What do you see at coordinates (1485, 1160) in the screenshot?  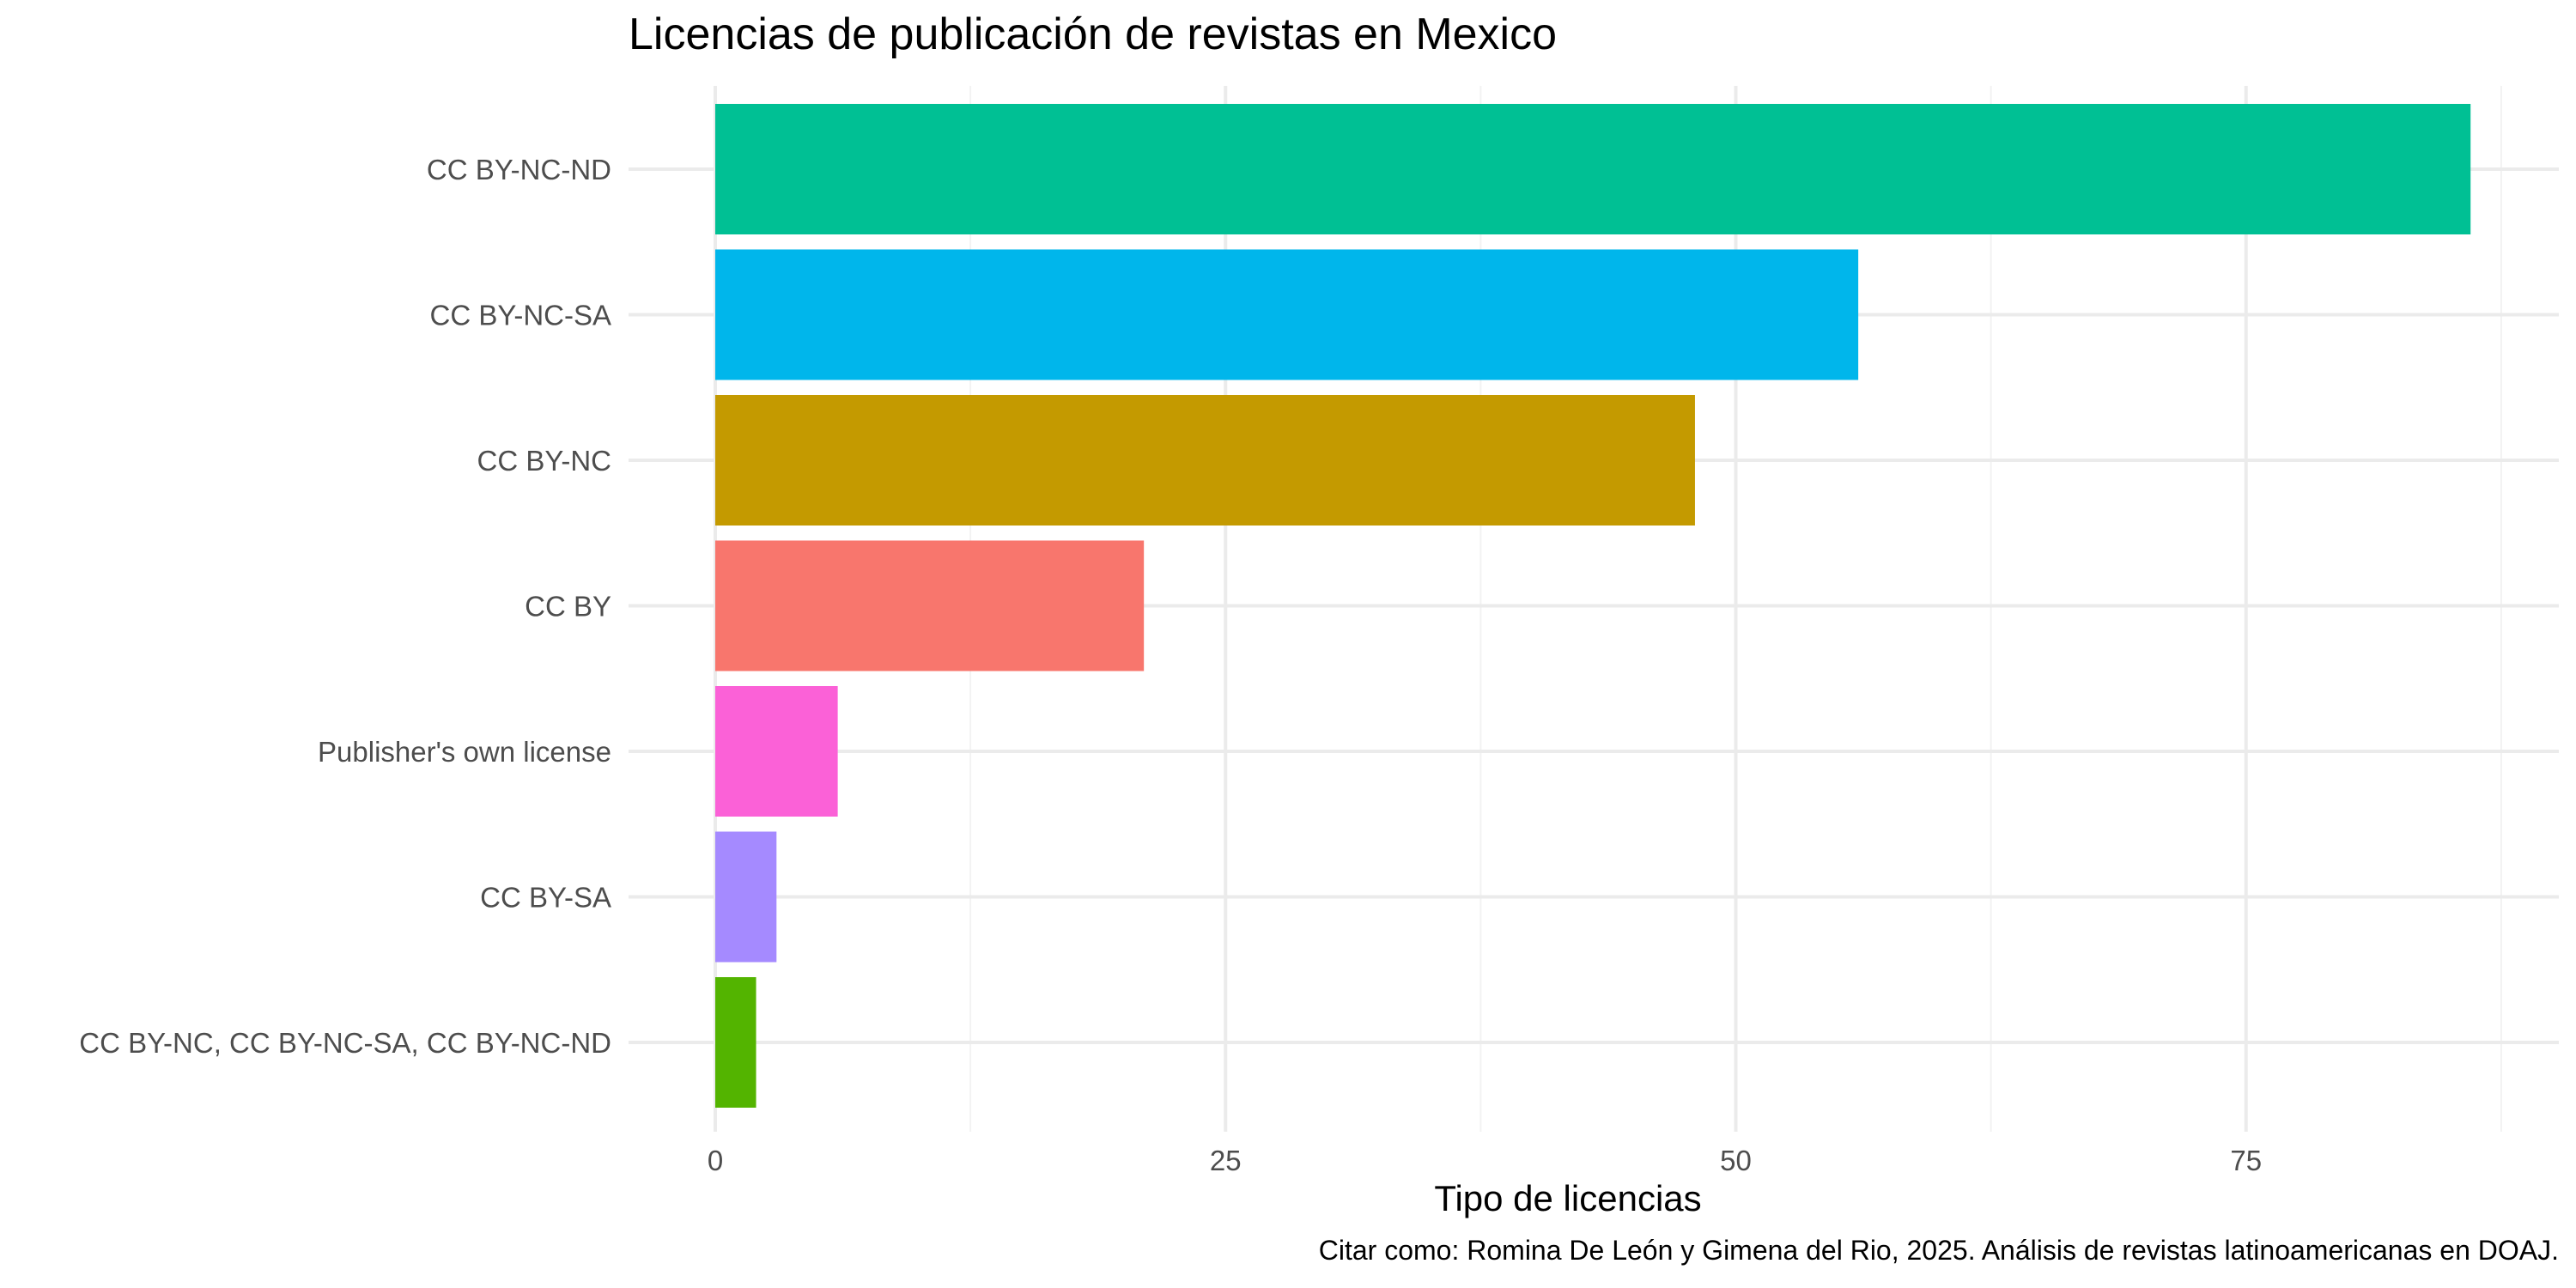 I see `x-tick-labels: 0 25 50 75` at bounding box center [1485, 1160].